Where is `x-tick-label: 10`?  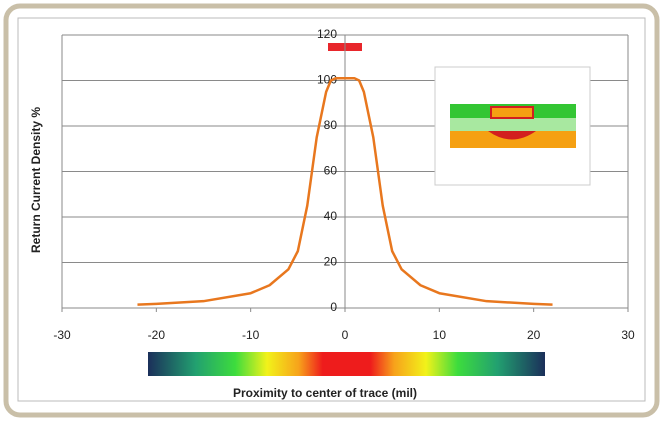 x-tick-label: 10 is located at coordinates (440, 335).